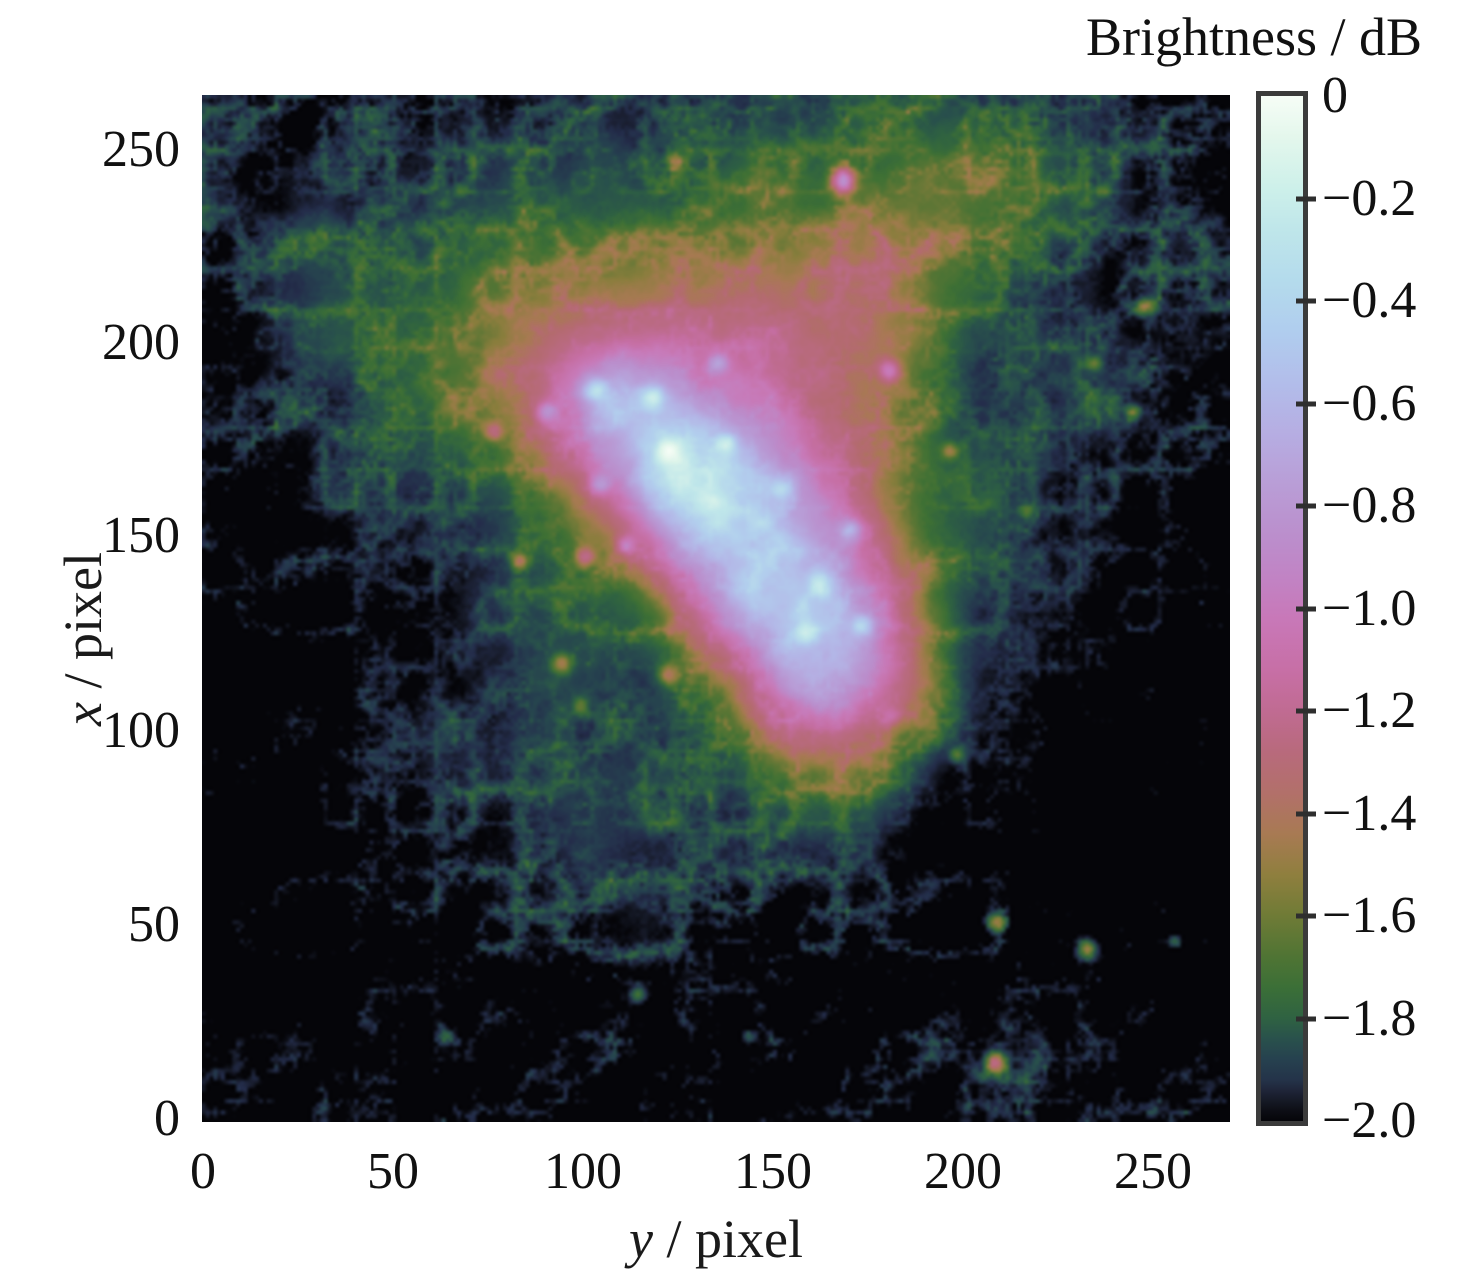  Describe the element at coordinates (1369, 300) in the screenshot. I see `colorbar-tick-label: −0.4` at that location.